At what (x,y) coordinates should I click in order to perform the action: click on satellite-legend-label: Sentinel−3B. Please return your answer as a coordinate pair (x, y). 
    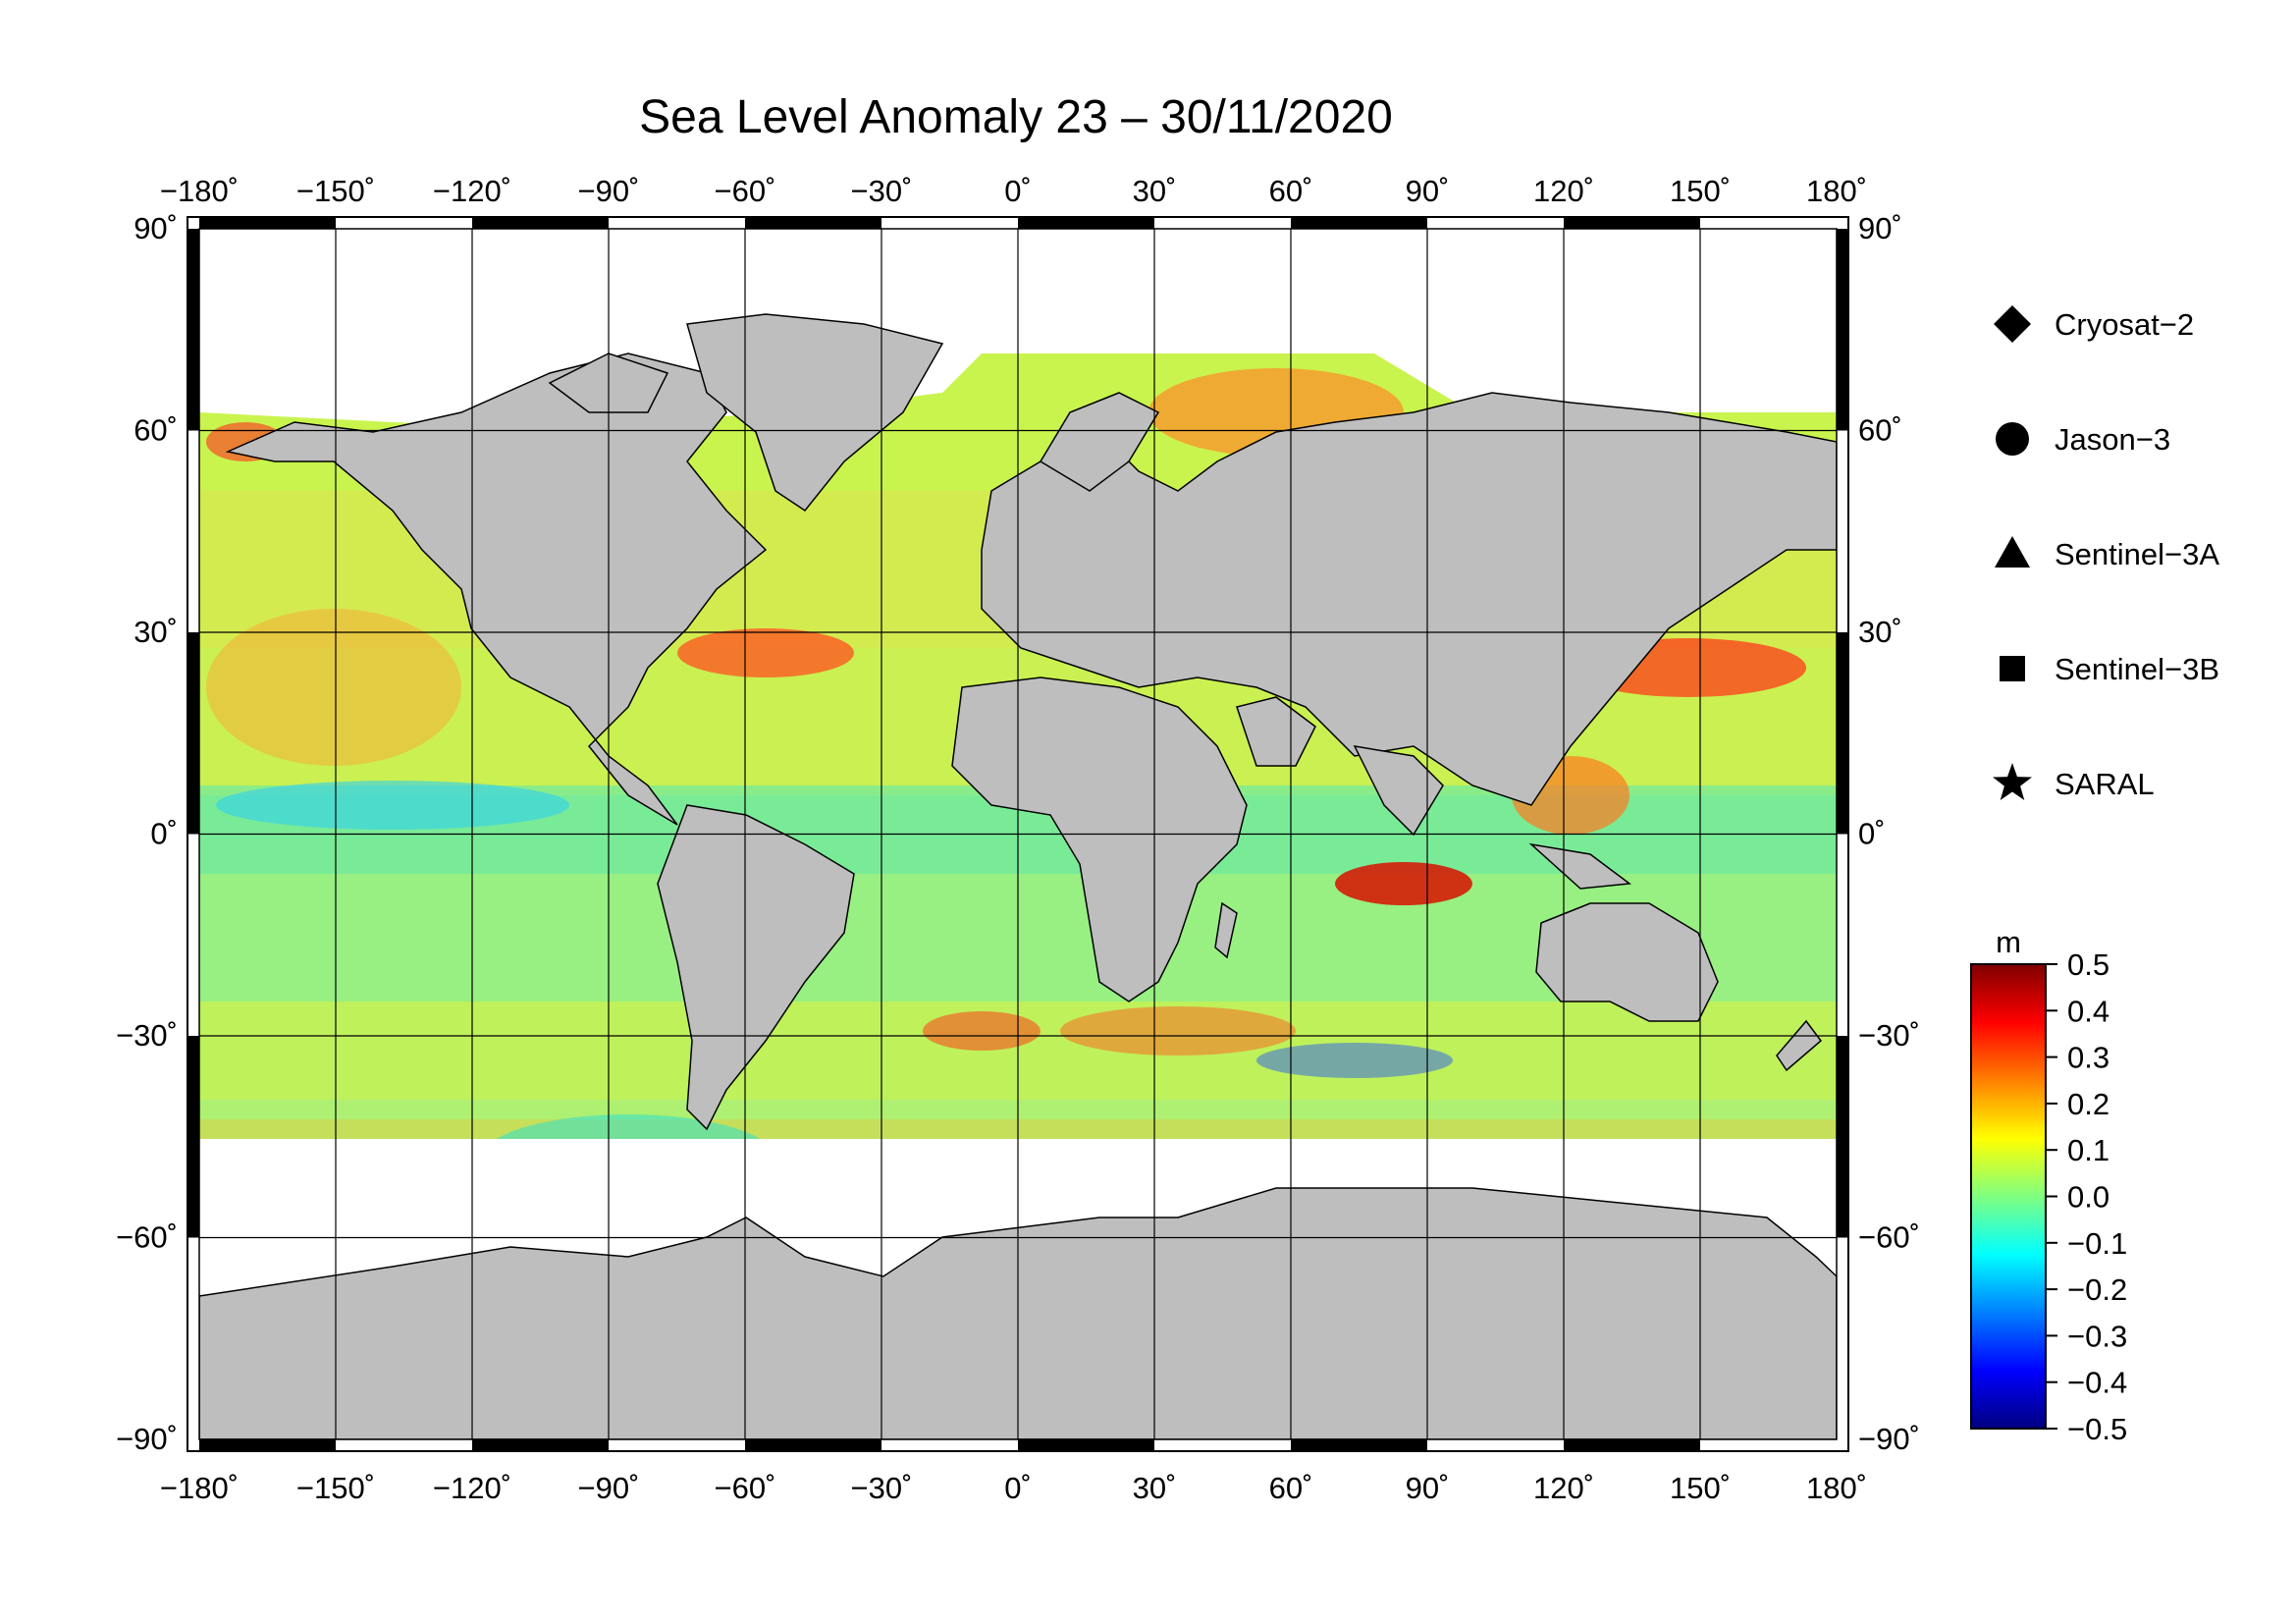
    Looking at the image, I should click on (2137, 669).